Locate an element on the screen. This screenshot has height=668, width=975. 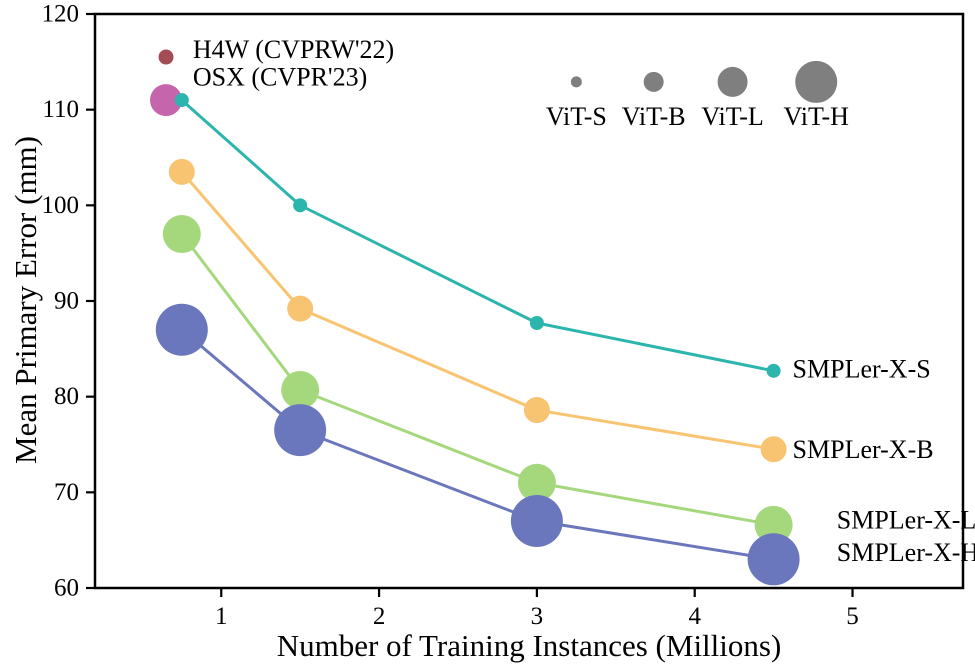
legend-label-vit-h: ViT-H is located at coordinates (817, 116).